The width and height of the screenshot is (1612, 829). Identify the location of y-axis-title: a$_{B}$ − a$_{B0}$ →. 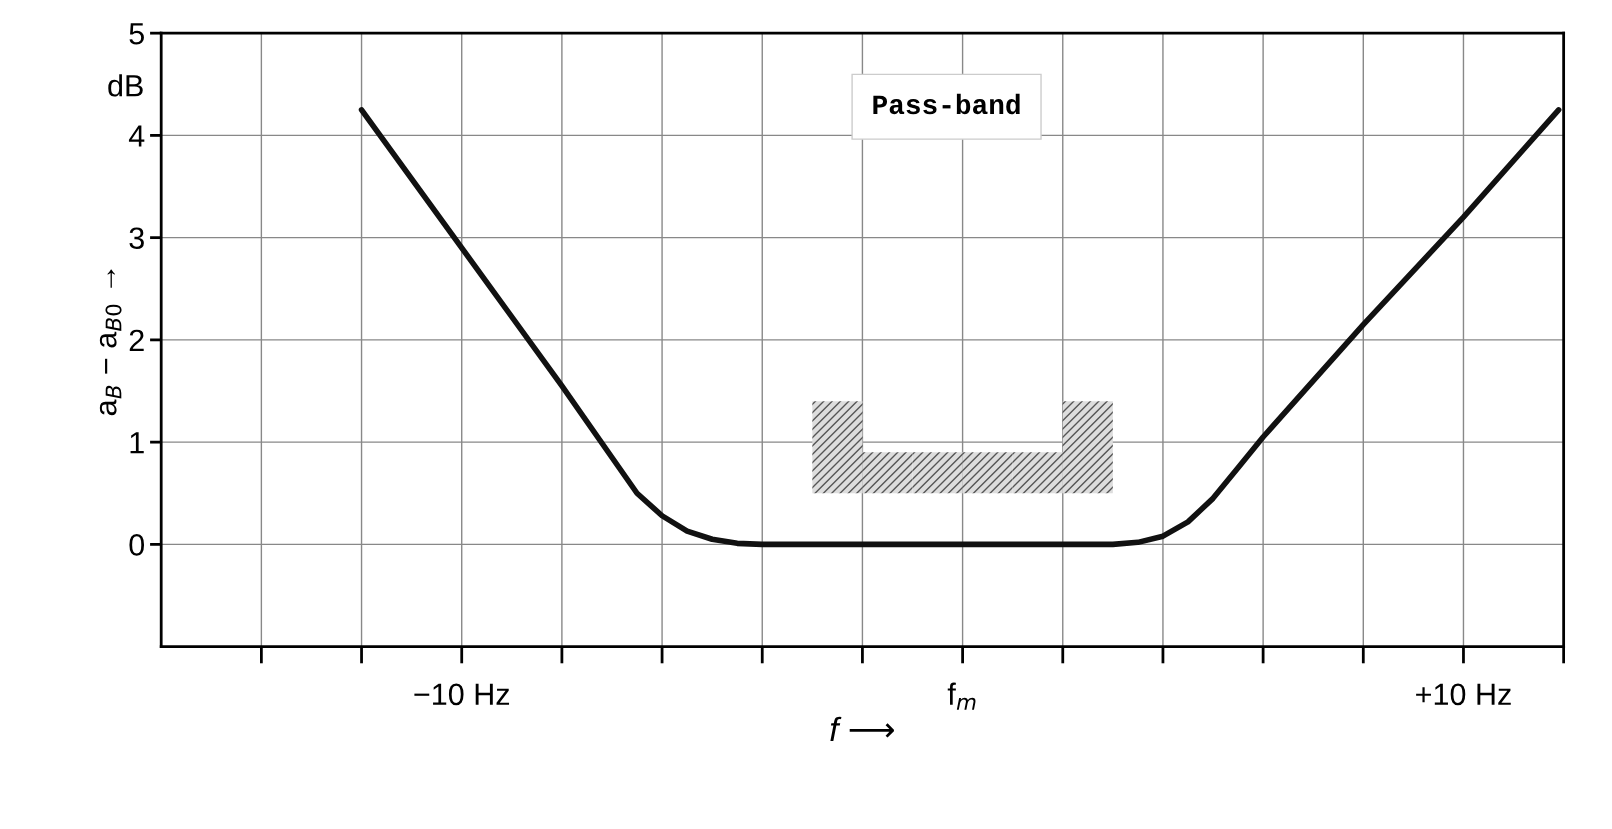
(110, 342).